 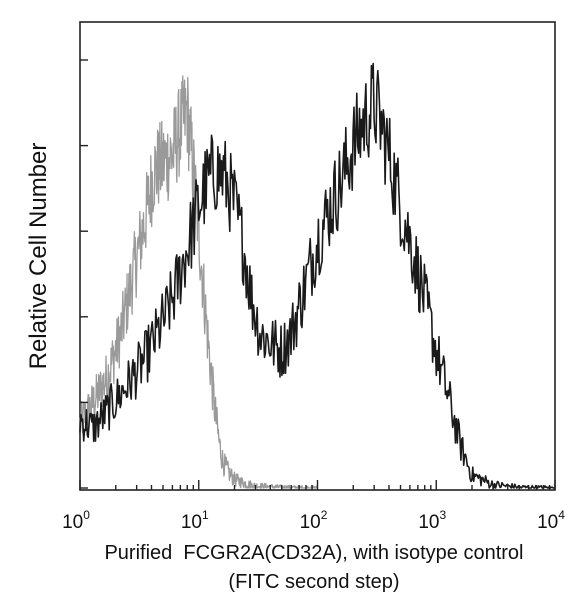 I want to click on x-tick-label: 10³, so click(x=432, y=520).